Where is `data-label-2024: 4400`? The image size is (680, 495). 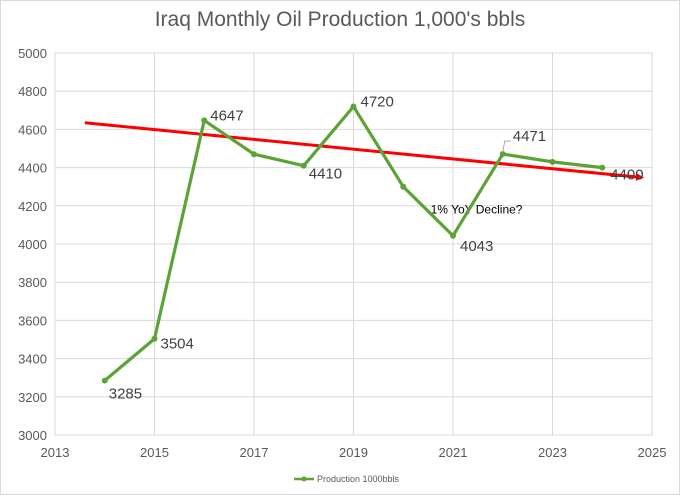 data-label-2024: 4400 is located at coordinates (626, 175).